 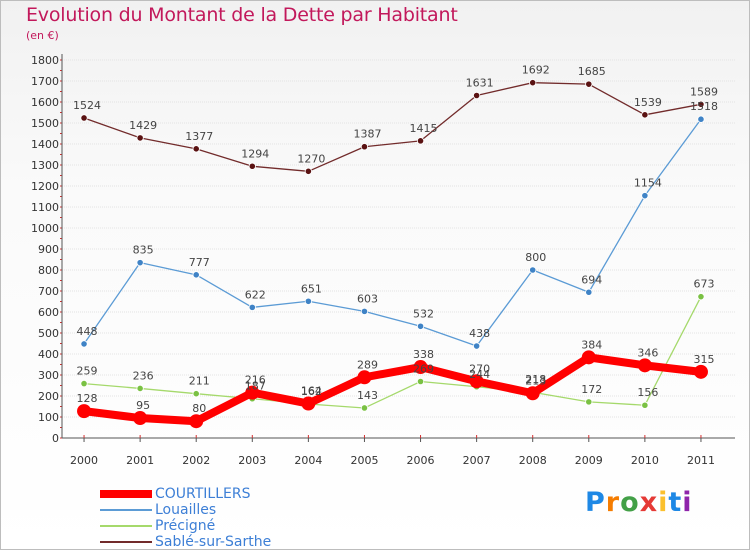 What do you see at coordinates (87, 331) in the screenshot?
I see `data-label: 448` at bounding box center [87, 331].